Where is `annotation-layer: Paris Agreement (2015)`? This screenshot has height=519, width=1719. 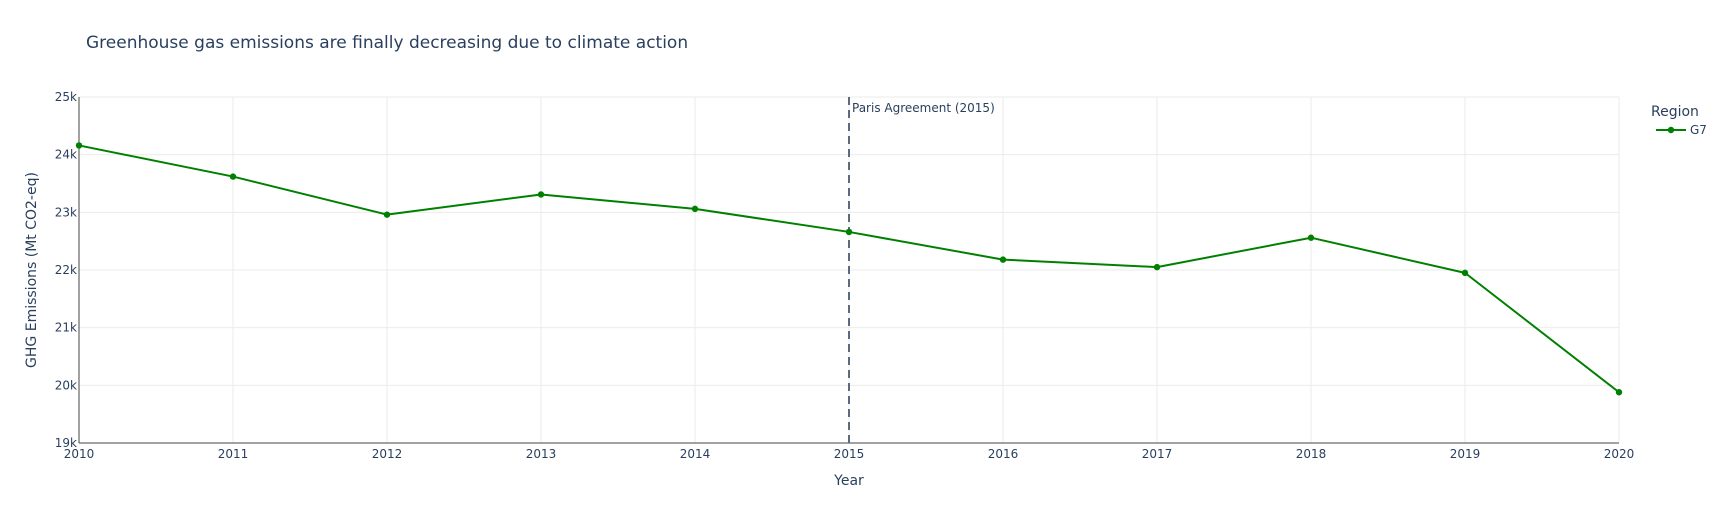 annotation-layer: Paris Agreement (2015) is located at coordinates (921, 270).